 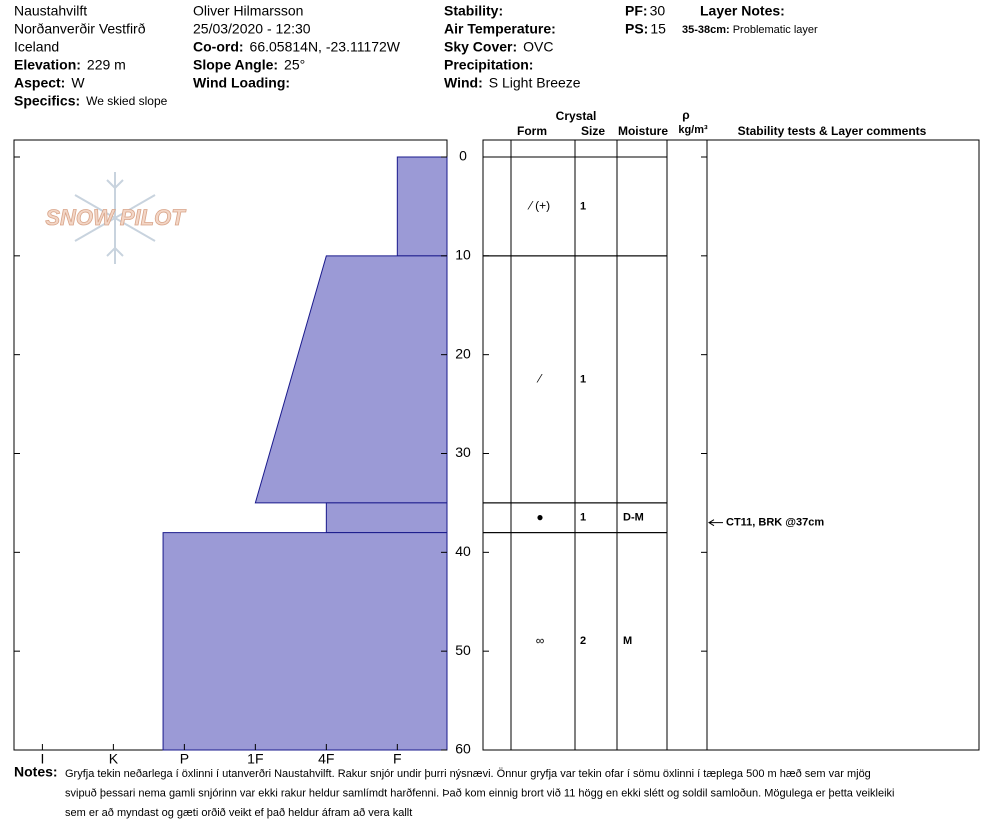 What do you see at coordinates (463, 452) in the screenshot?
I see `y-tick-label: 30` at bounding box center [463, 452].